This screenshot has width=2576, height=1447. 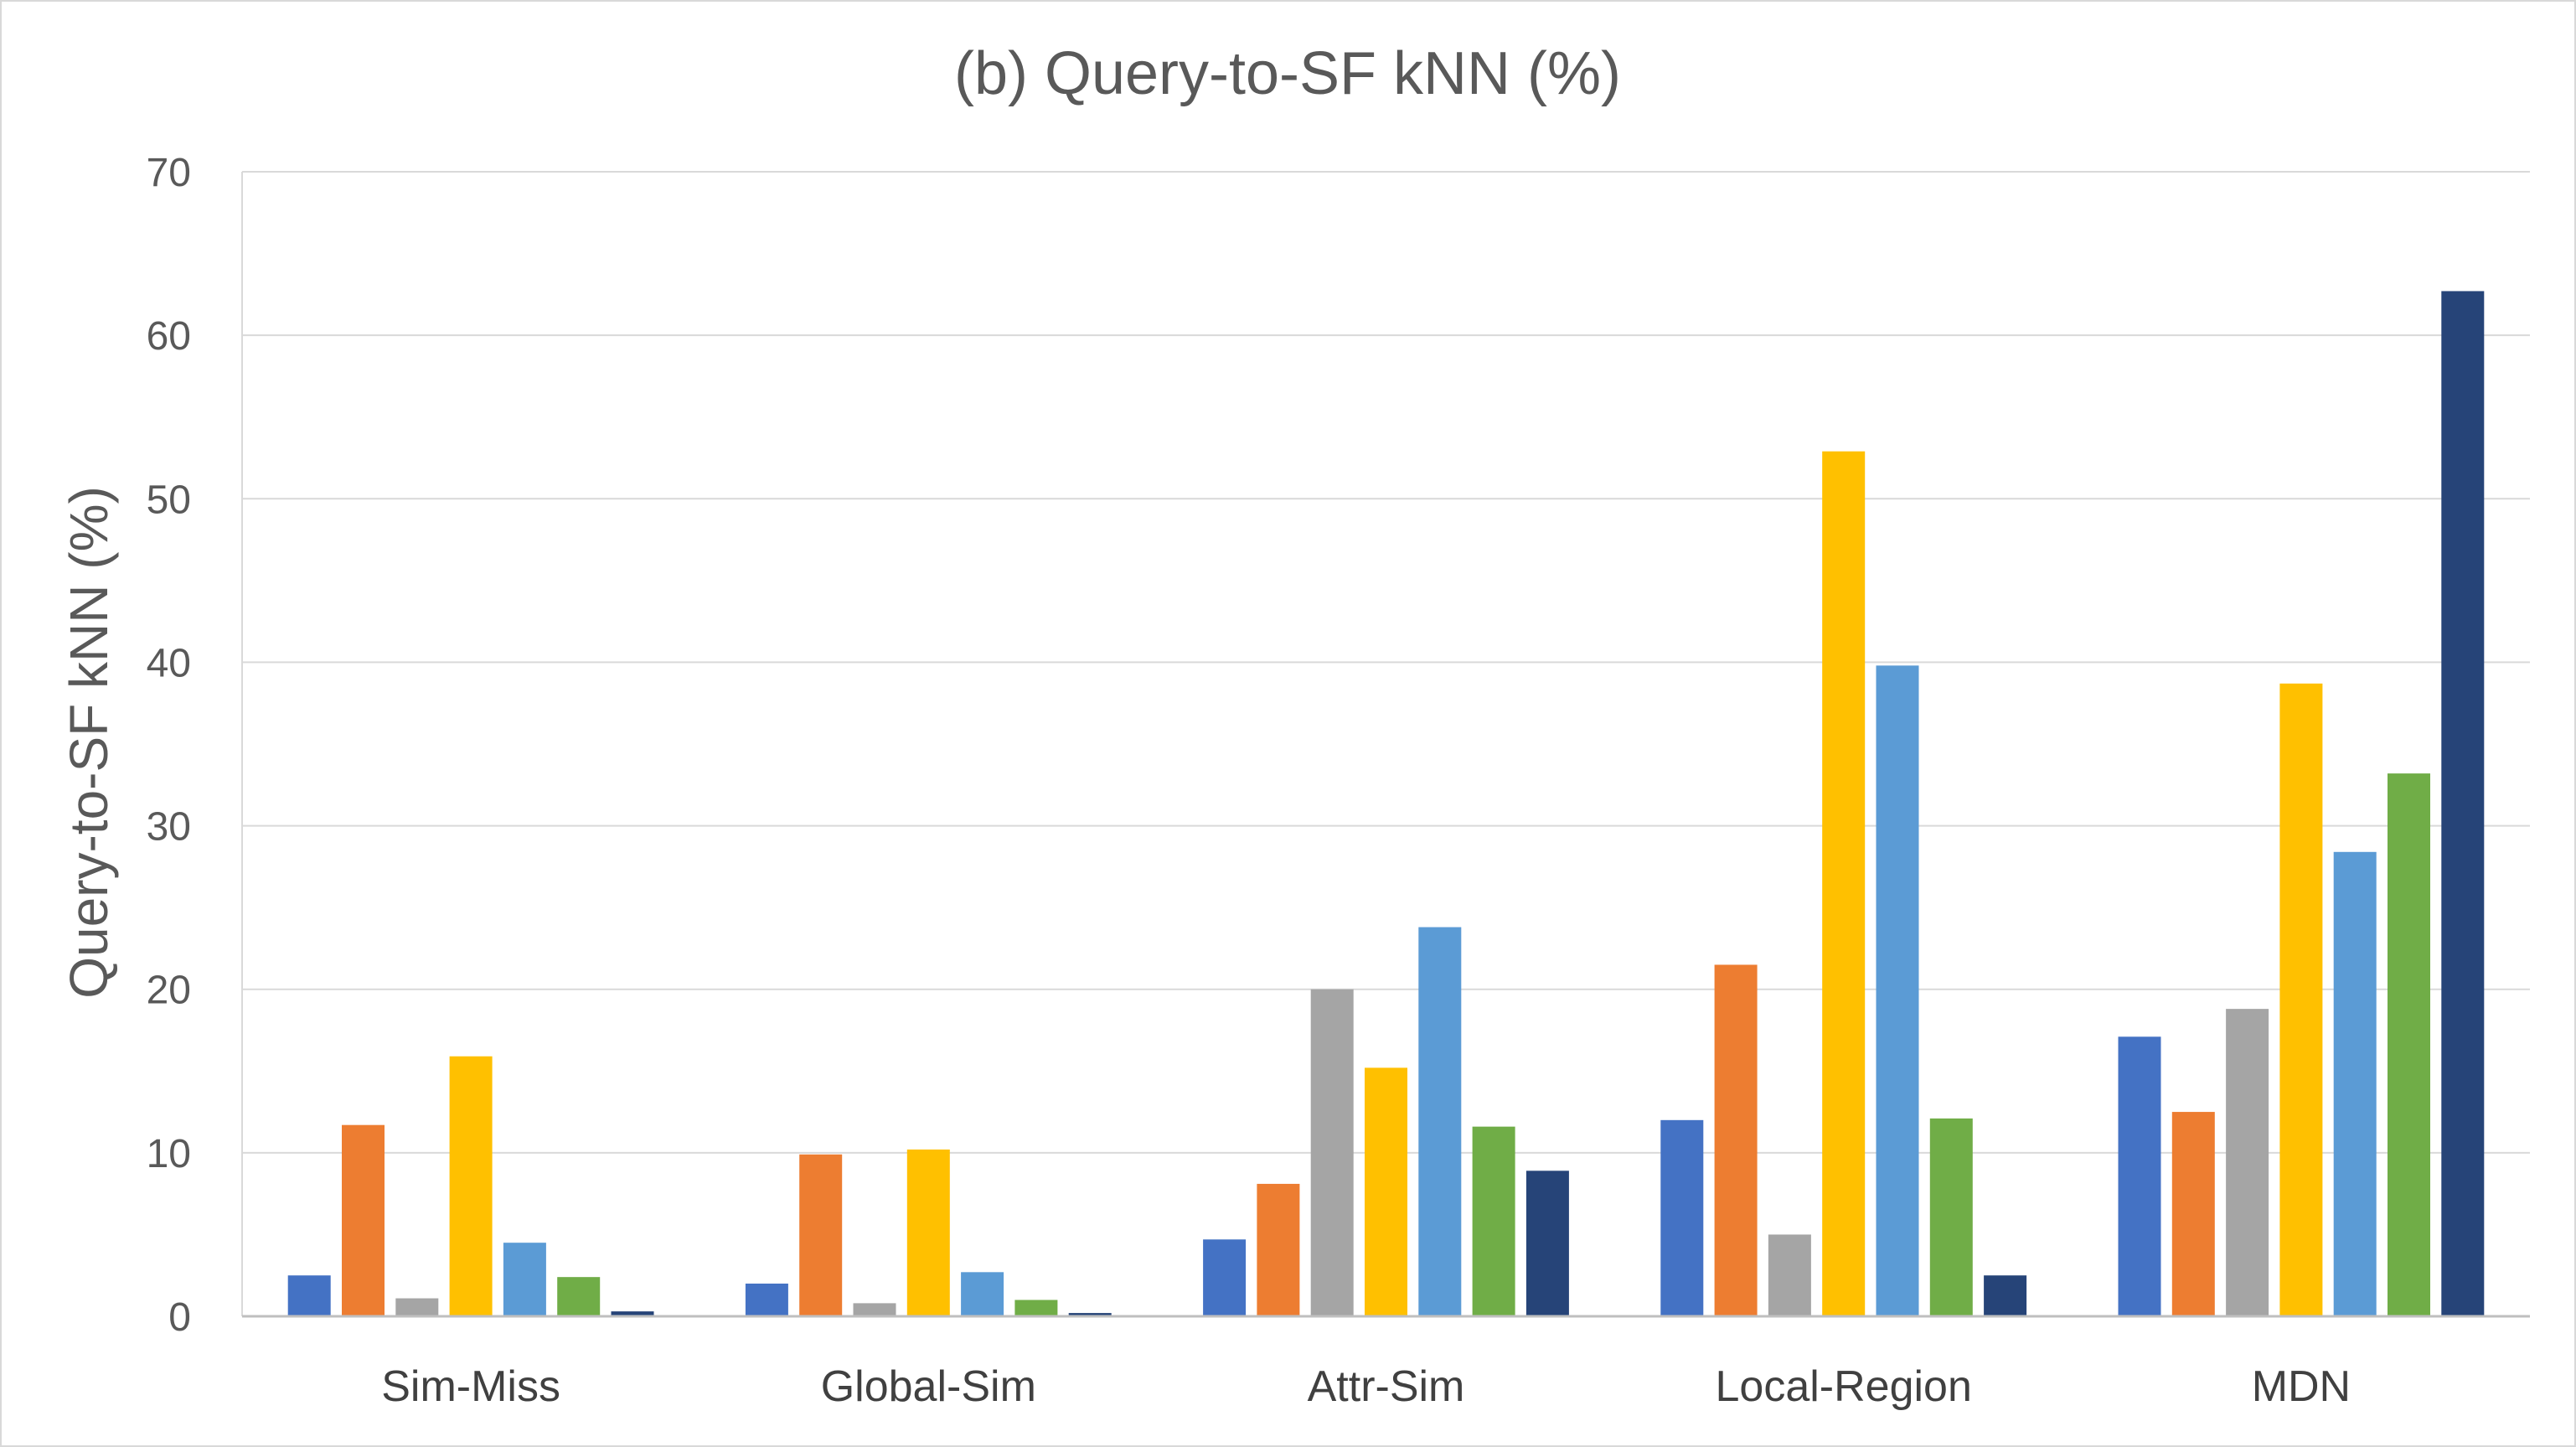 What do you see at coordinates (928, 1386) in the screenshot?
I see `x-tick-label: Global-Sim` at bounding box center [928, 1386].